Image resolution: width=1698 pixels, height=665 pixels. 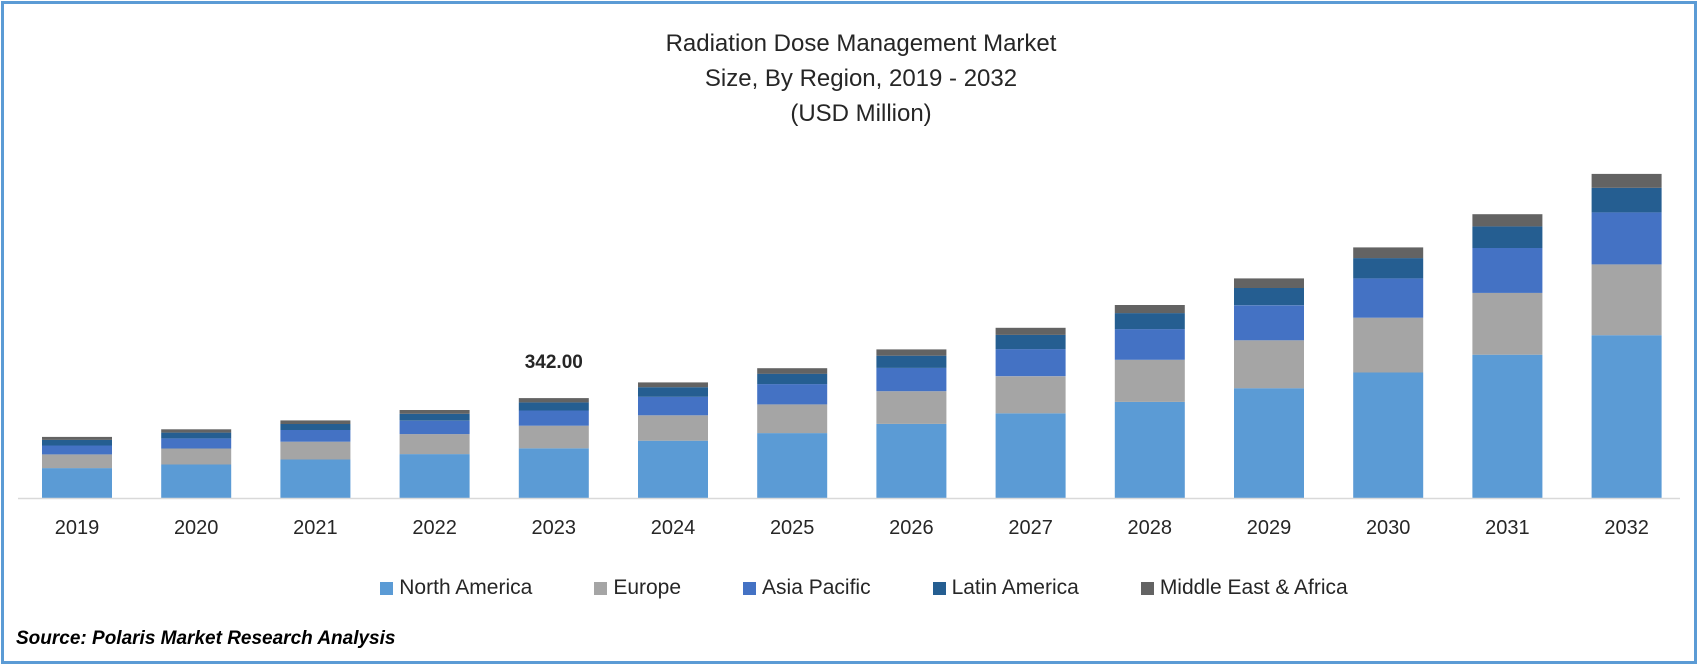 What do you see at coordinates (1507, 220) in the screenshot?
I see `bar-2031-middle-east-africa` at bounding box center [1507, 220].